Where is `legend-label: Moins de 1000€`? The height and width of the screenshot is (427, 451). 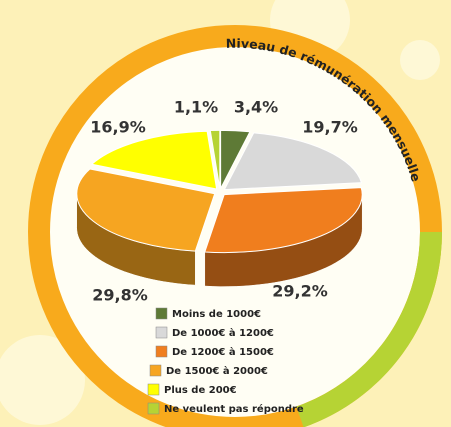 legend-label: Moins de 1000€ is located at coordinates (216, 314).